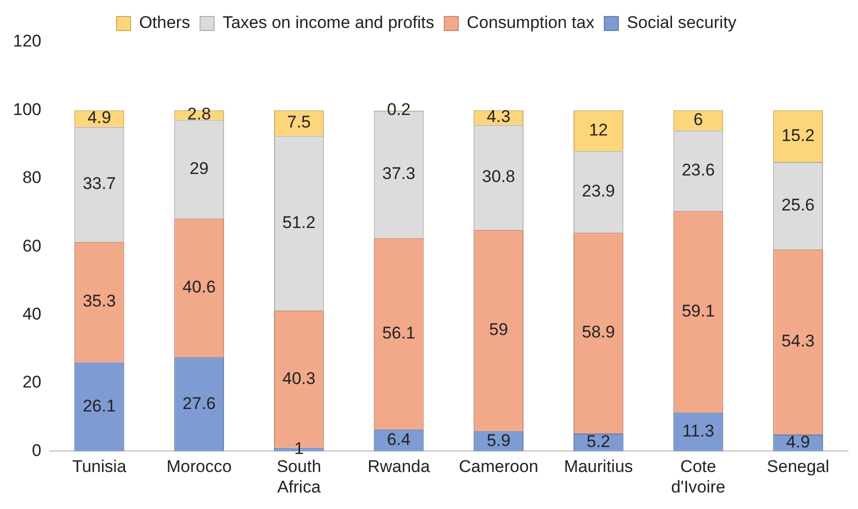 Image resolution: width=858 pixels, height=509 pixels. What do you see at coordinates (399, 174) in the screenshot?
I see `data-label: 37.3` at bounding box center [399, 174].